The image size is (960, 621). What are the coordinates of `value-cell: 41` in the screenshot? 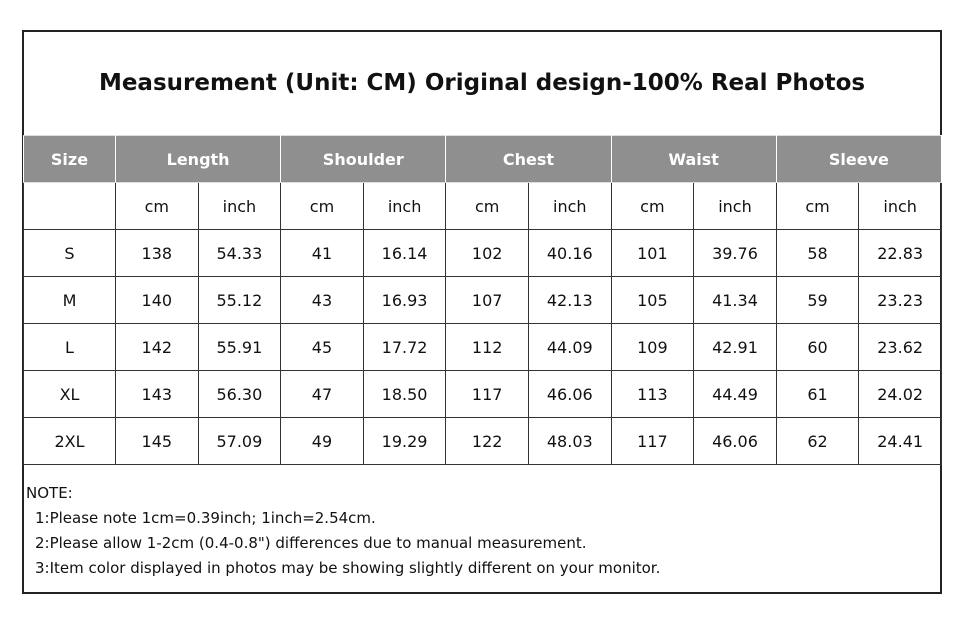 It's located at (322, 253).